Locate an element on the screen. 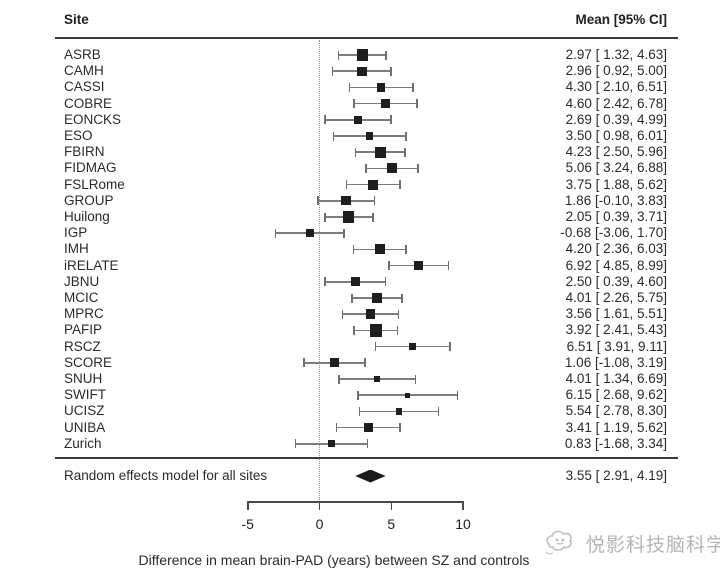 The width and height of the screenshot is (720, 578). site-label: FBIRN is located at coordinates (84, 152).